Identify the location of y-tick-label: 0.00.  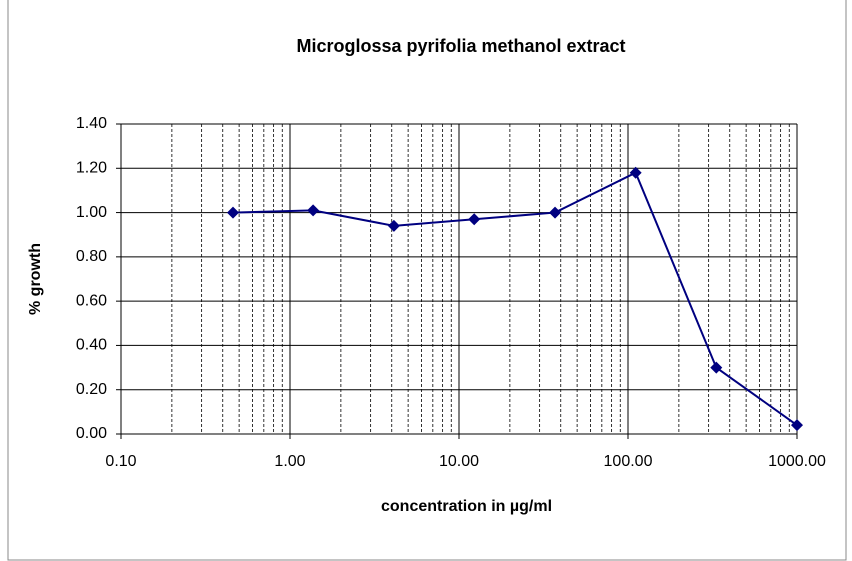
(91, 433).